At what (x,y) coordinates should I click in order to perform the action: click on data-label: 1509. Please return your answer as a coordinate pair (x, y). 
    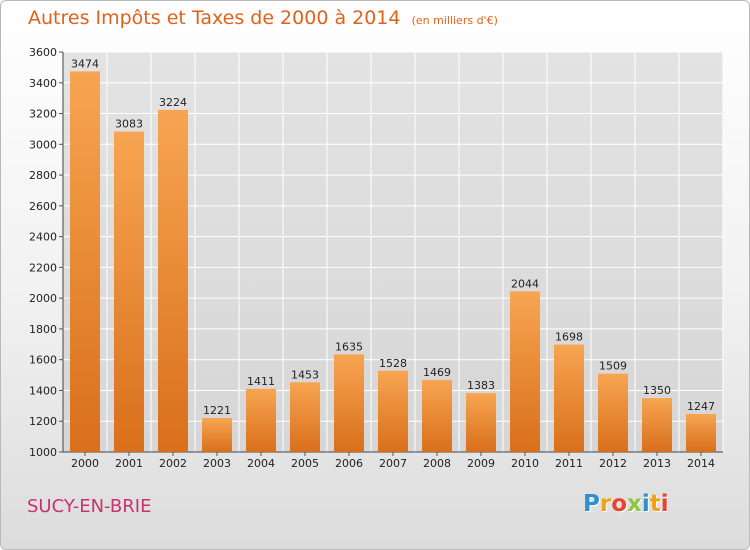
    Looking at the image, I should click on (613, 366).